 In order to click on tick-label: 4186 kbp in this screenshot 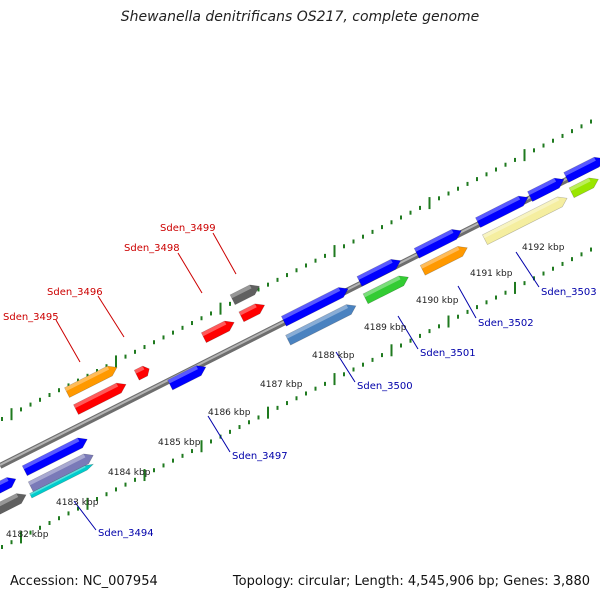, I will do `click(229, 413)`.